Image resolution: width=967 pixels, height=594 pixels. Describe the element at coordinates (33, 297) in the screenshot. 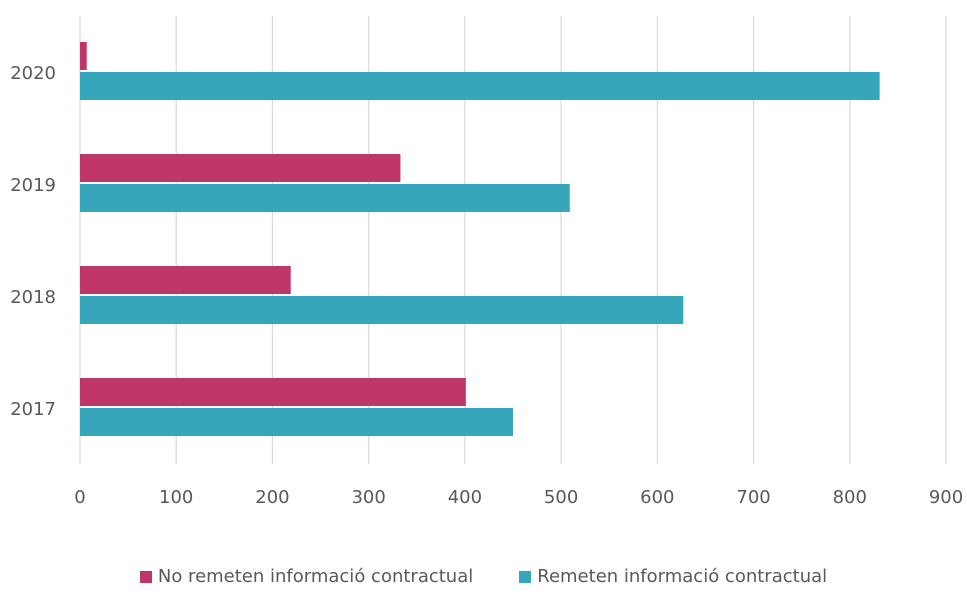

I see `y-category-label-2018: 2018` at that location.